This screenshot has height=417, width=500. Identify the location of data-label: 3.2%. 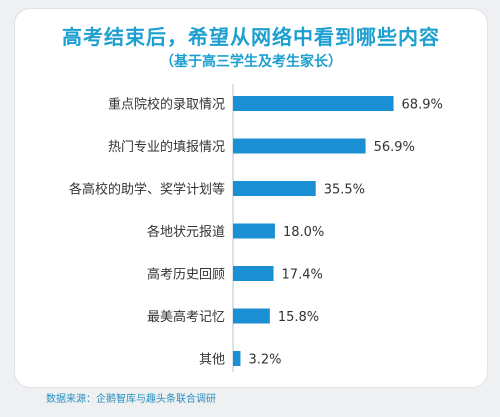
(264, 360).